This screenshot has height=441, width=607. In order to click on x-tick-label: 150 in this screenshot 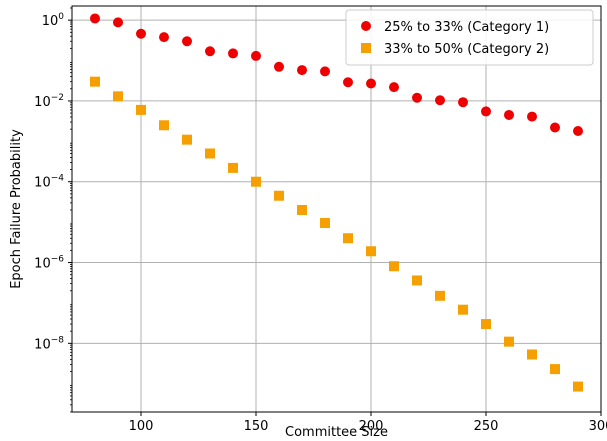, I will do `click(256, 426)`.